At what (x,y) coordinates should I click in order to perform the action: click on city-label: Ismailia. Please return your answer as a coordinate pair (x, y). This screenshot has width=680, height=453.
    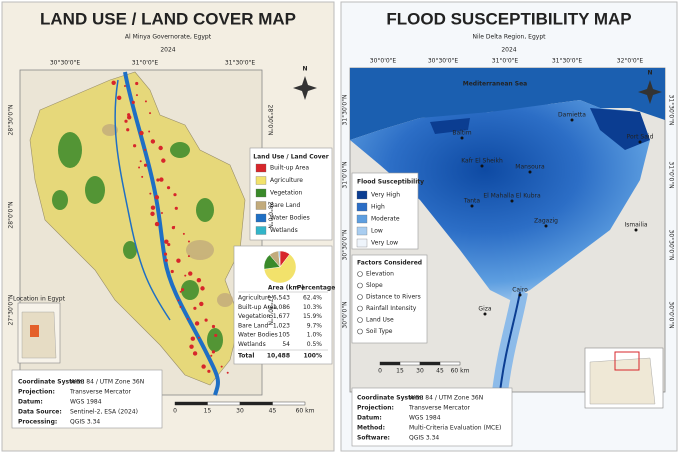
    Looking at the image, I should click on (635, 225).